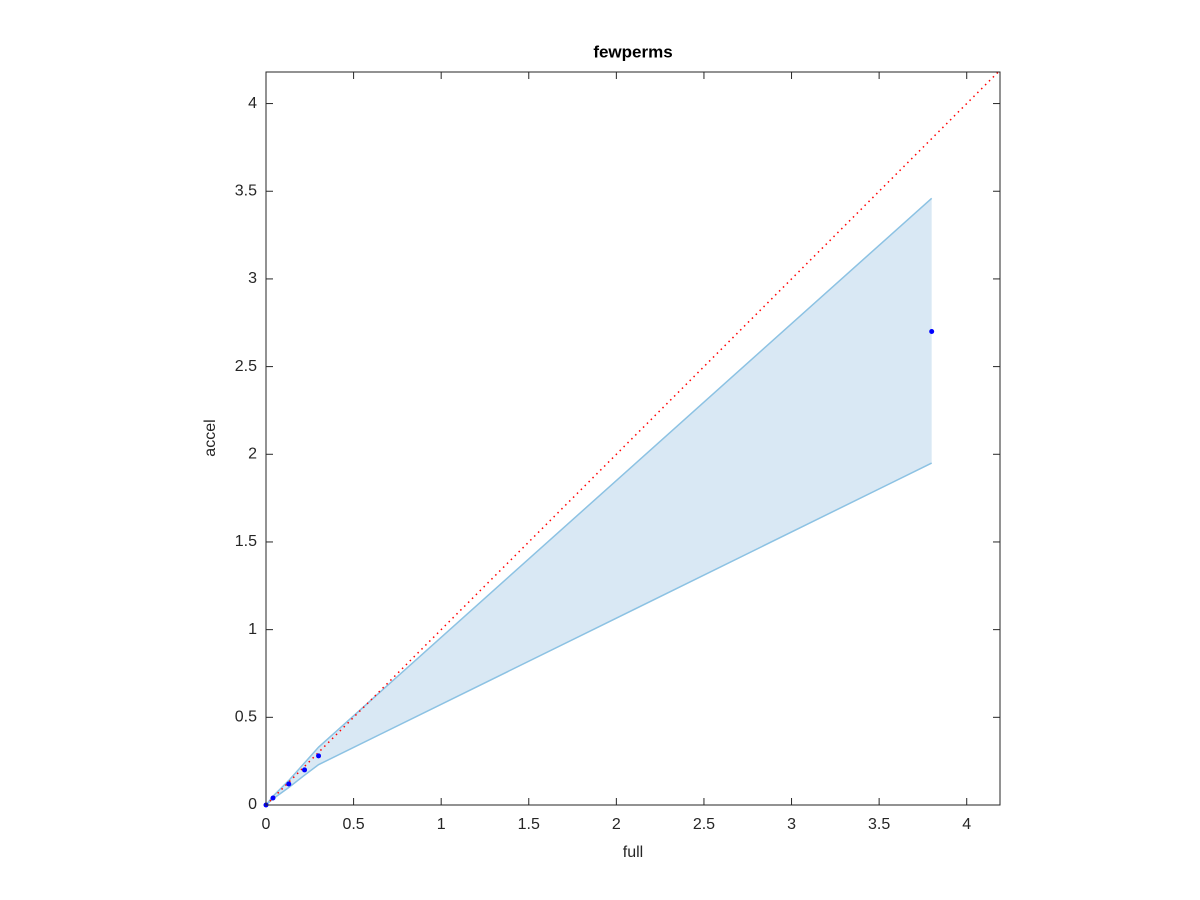 This screenshot has height=900, width=1200. I want to click on chart-title: fewperms, so click(632, 51).